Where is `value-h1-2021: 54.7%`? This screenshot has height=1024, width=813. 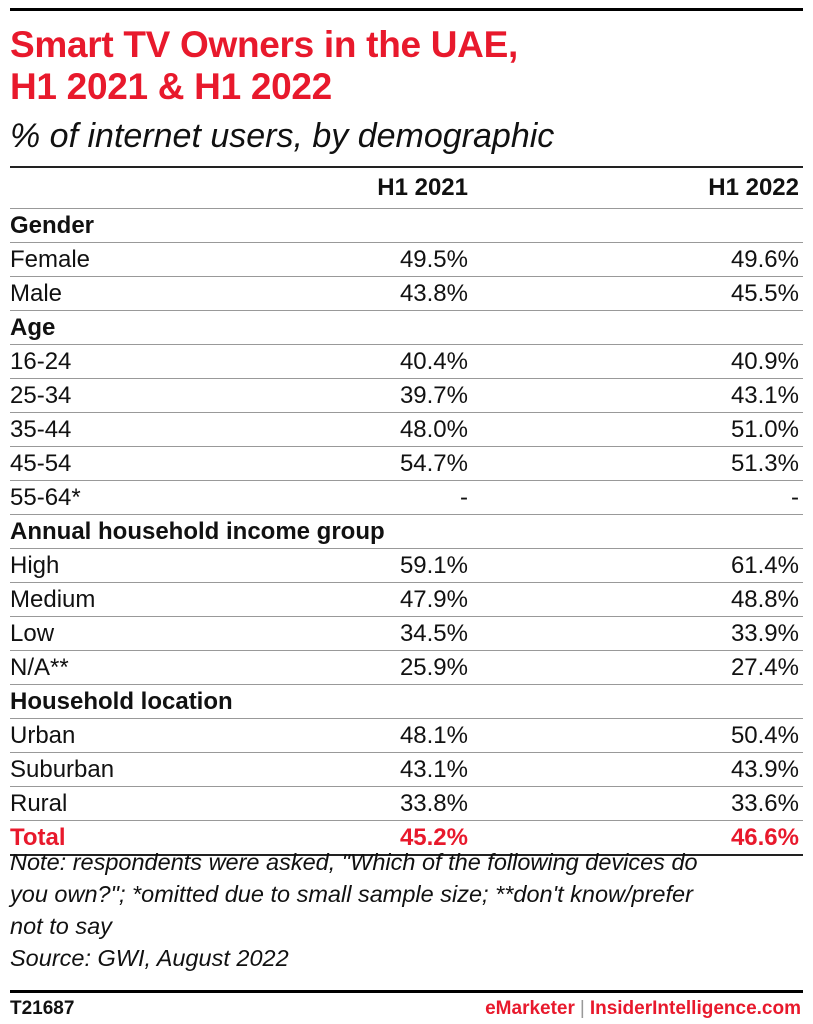 value-h1-2021: 54.7% is located at coordinates (433, 463).